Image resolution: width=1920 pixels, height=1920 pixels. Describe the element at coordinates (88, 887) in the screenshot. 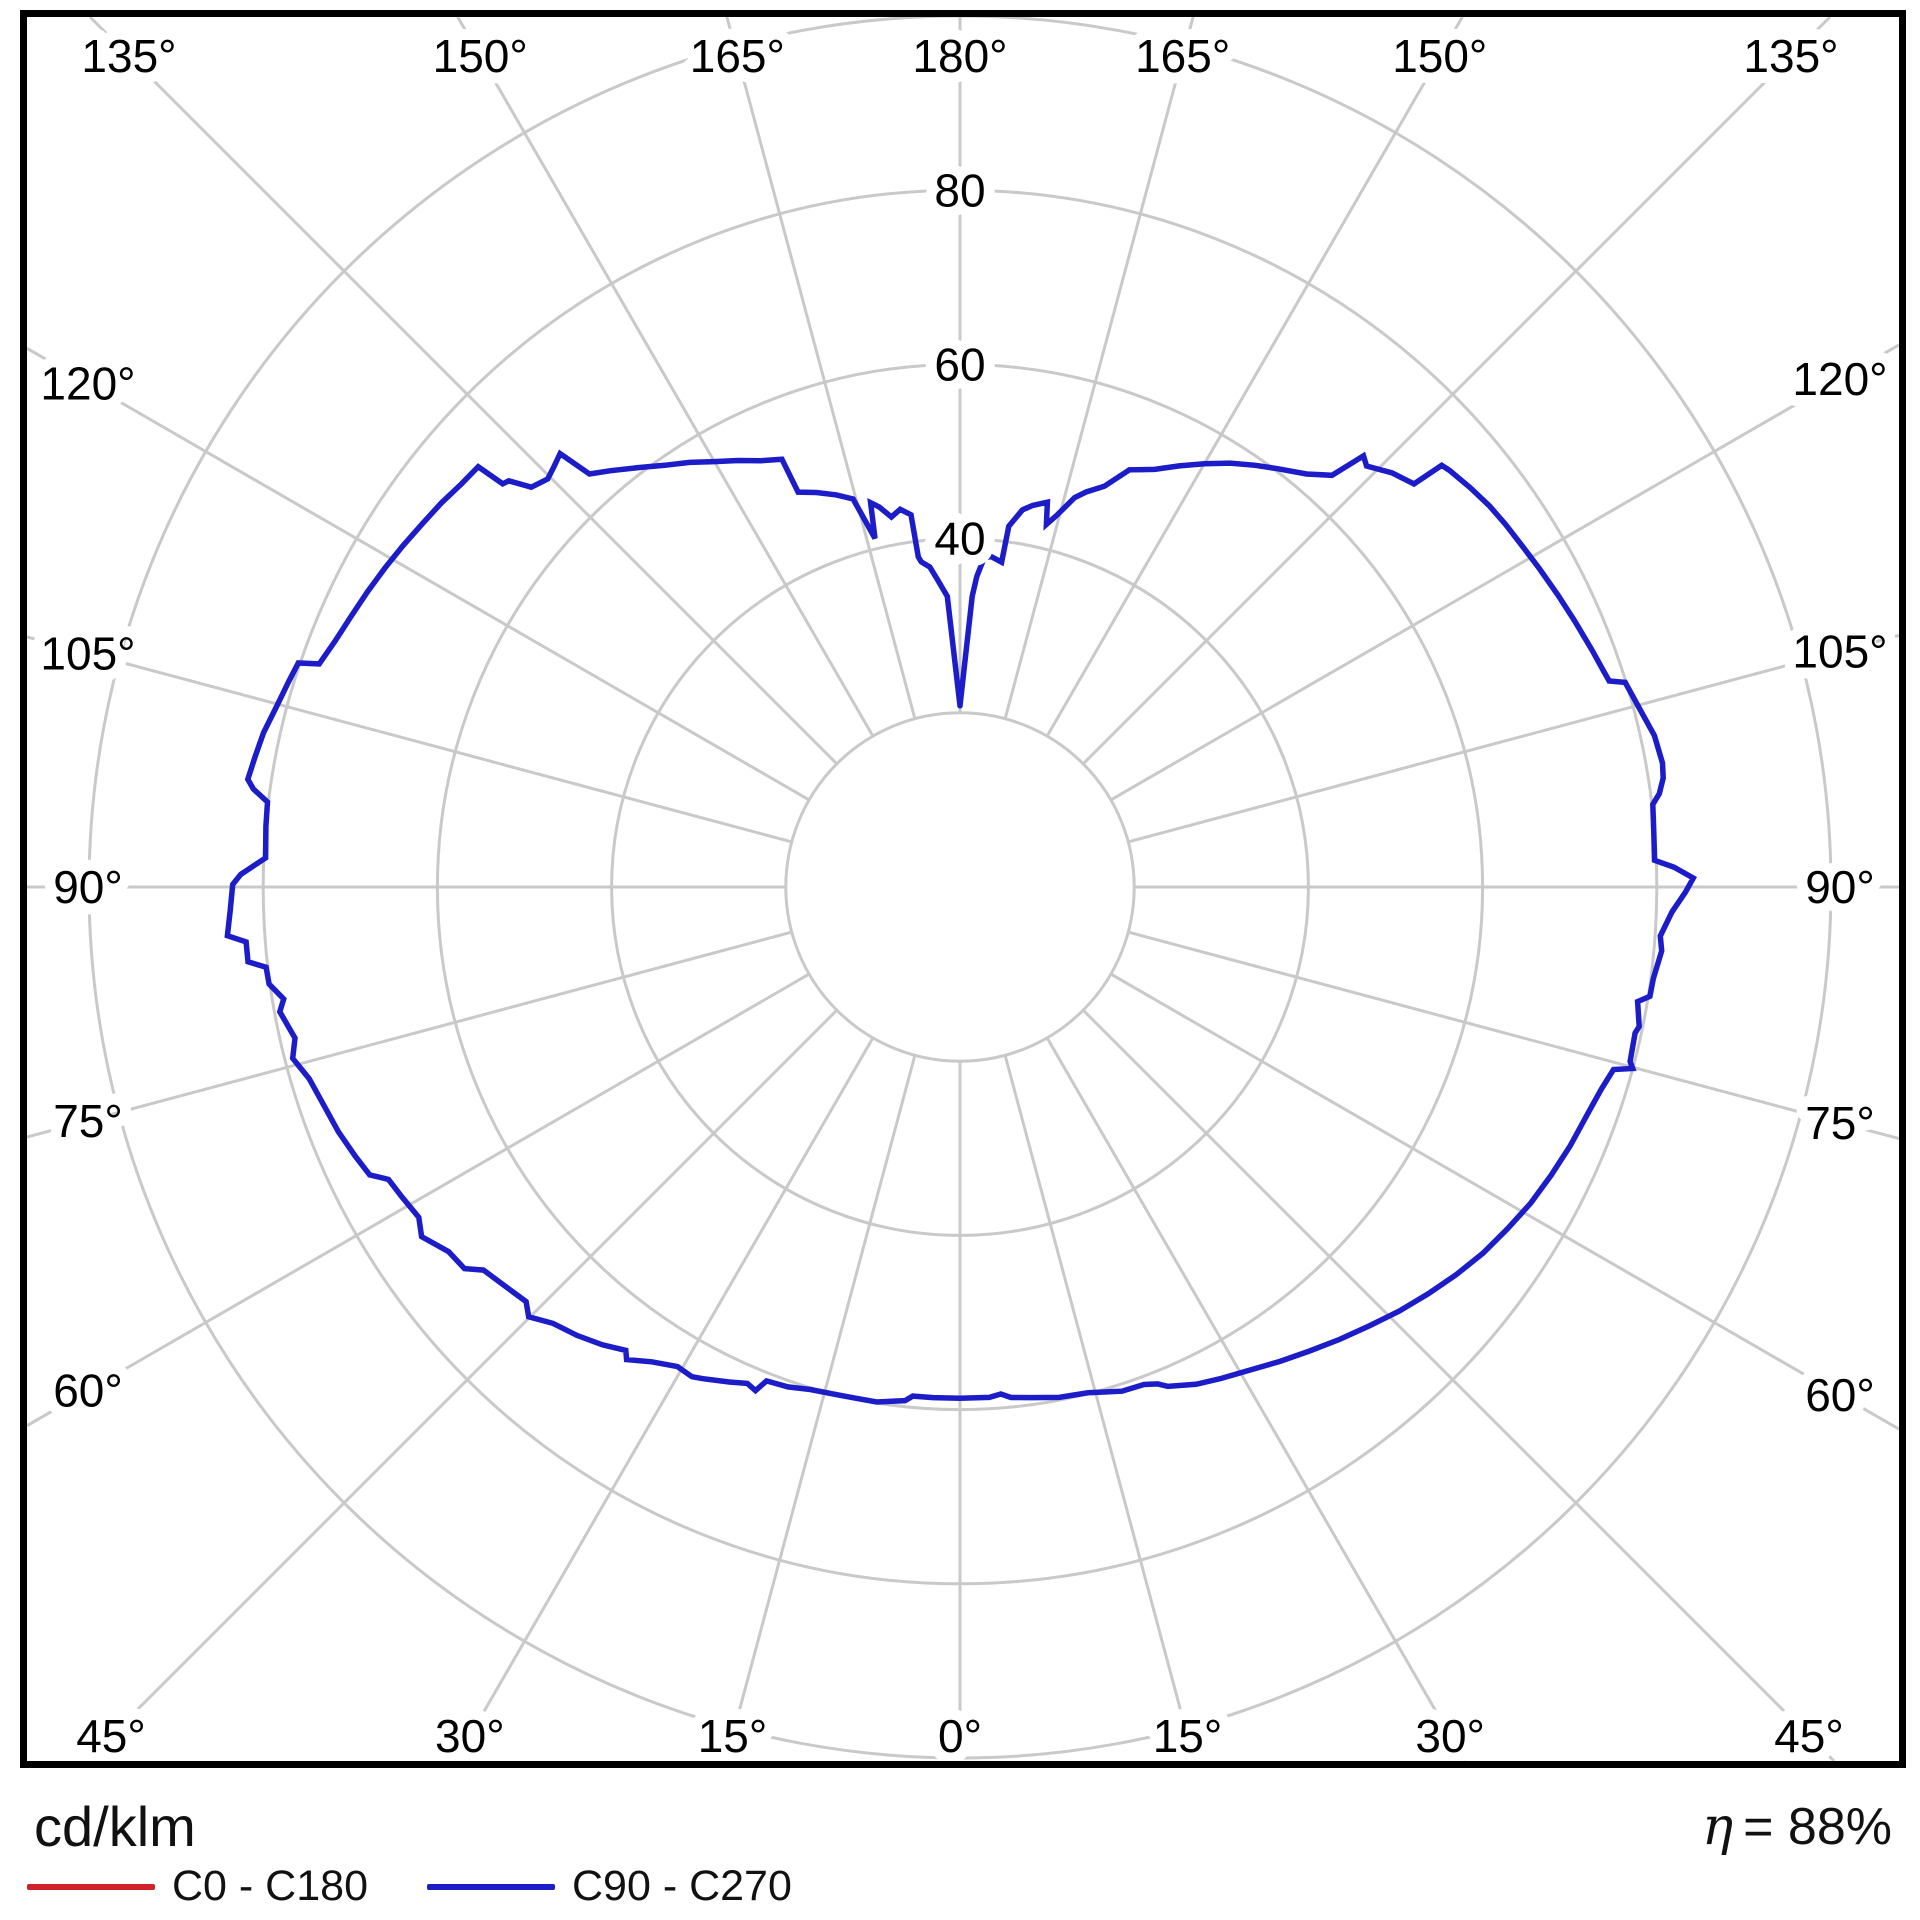

I see `angle-label-90-left: 90°` at that location.